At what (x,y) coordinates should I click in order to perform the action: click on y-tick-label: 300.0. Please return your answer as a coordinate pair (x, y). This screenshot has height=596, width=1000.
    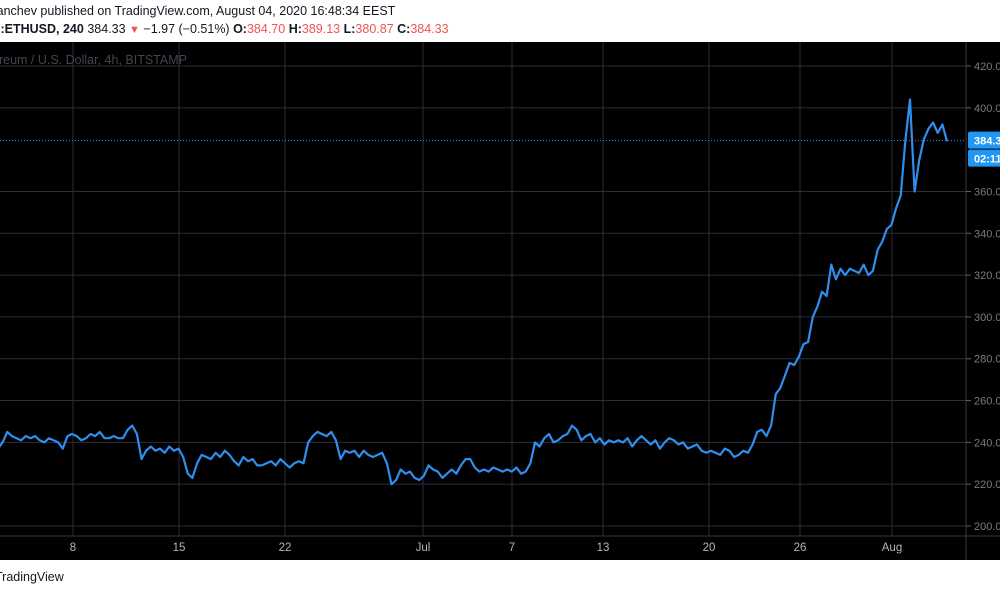
    Looking at the image, I should click on (987, 318).